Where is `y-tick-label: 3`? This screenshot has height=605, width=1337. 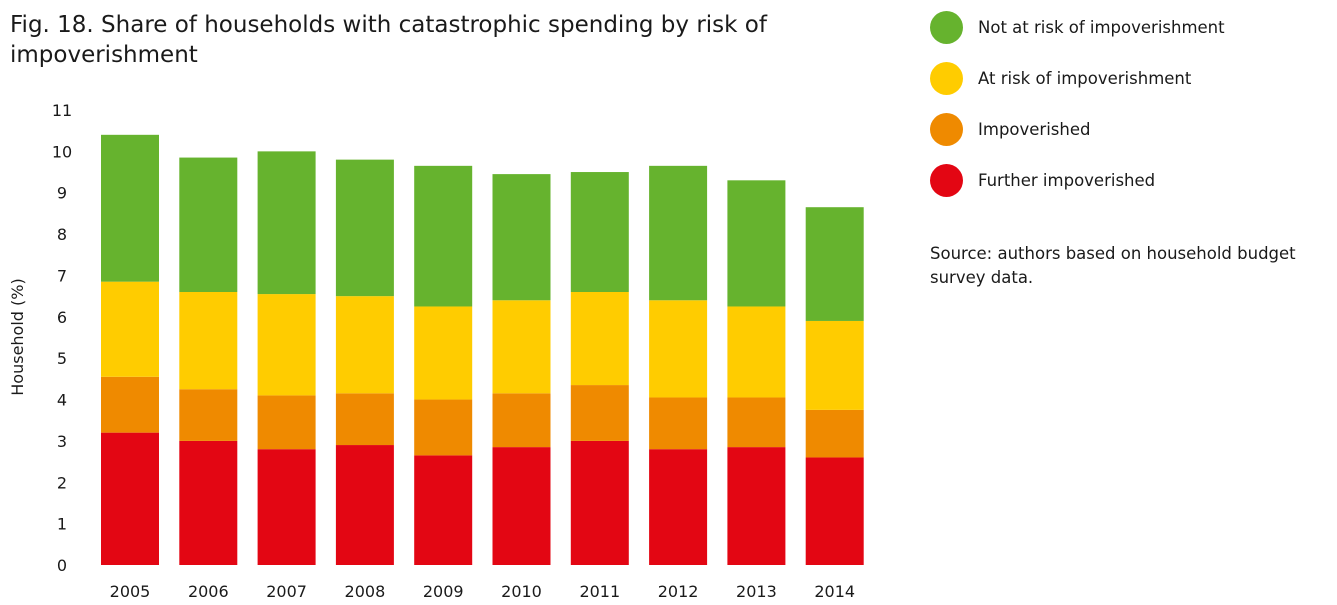 y-tick-label: 3 is located at coordinates (62, 441).